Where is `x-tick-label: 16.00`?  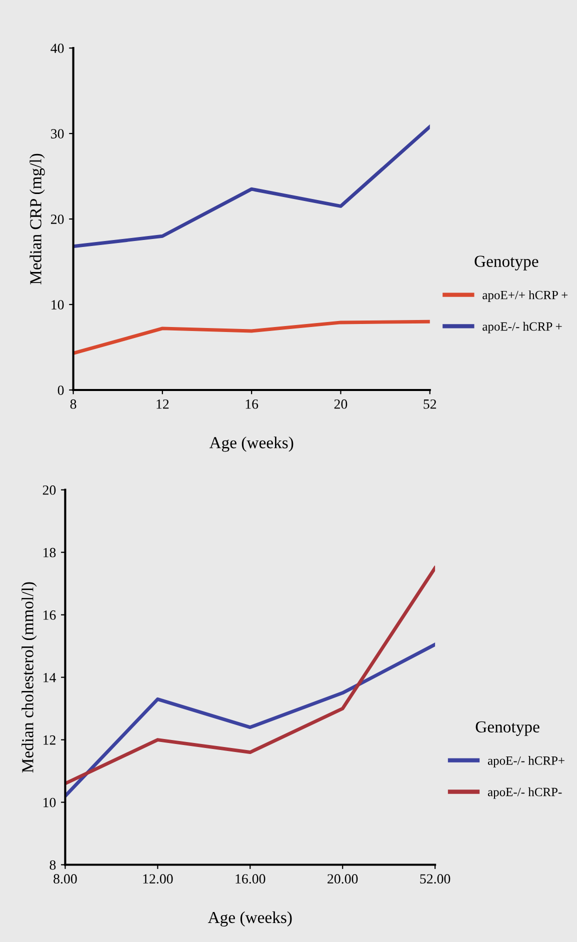 x-tick-label: 16.00 is located at coordinates (251, 879).